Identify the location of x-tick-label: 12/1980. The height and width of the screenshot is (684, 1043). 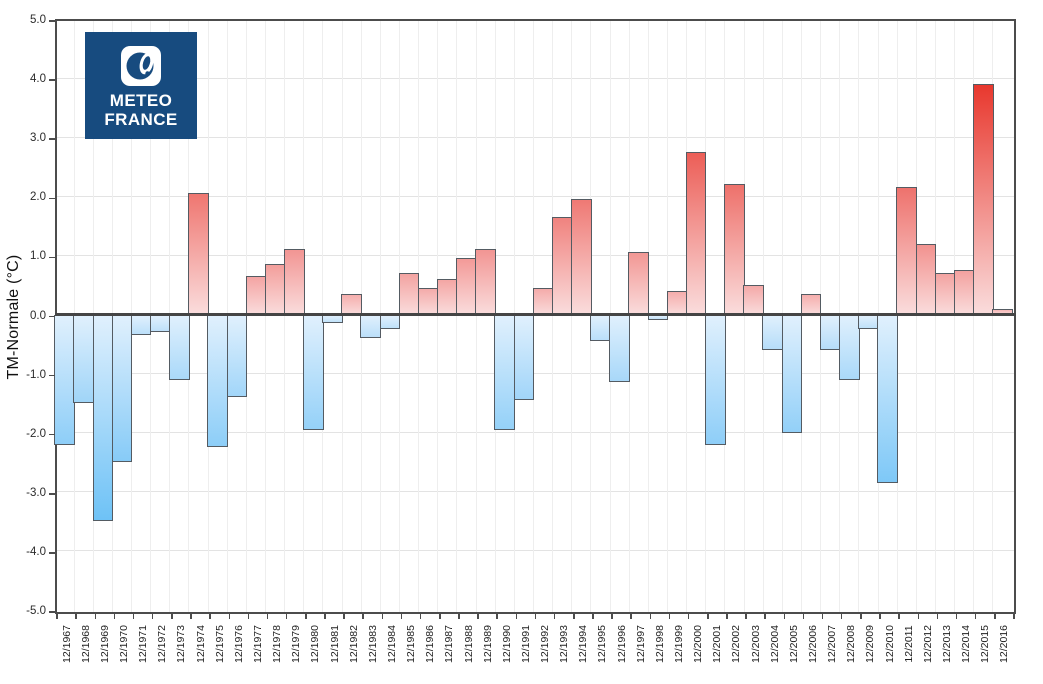
(315, 644).